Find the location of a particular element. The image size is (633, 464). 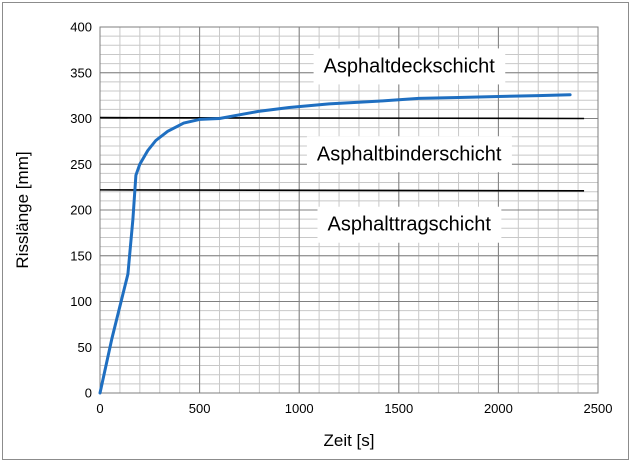

y-tick-label: 200 is located at coordinates (81, 210).